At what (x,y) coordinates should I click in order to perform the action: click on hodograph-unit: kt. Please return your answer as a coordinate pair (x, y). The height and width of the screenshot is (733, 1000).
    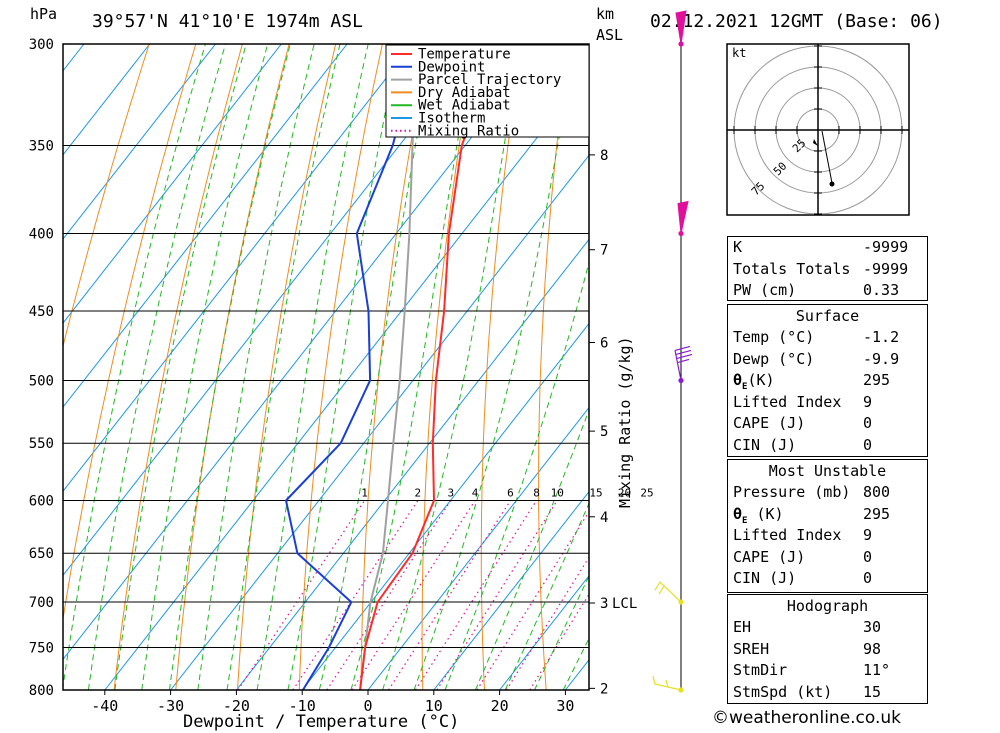
    Looking at the image, I should click on (739, 53).